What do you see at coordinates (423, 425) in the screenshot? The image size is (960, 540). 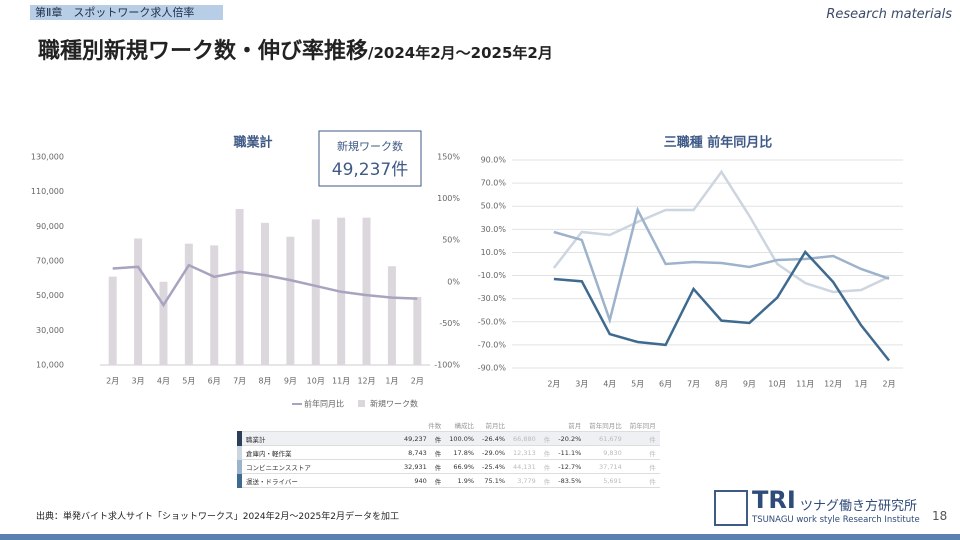 I see `header-cell: 件数` at bounding box center [423, 425].